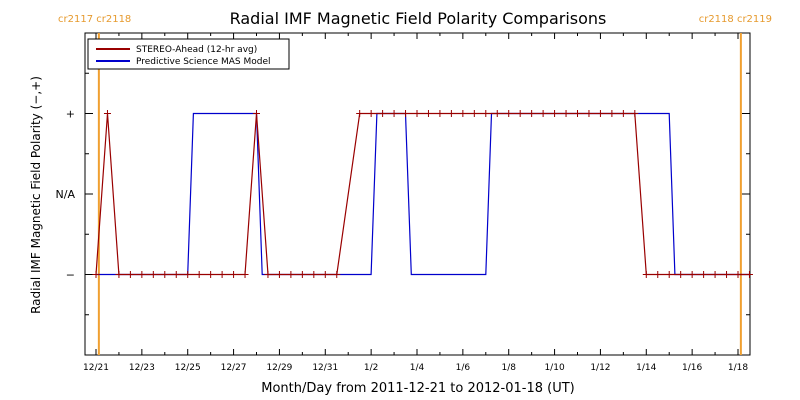  What do you see at coordinates (70, 114) in the screenshot?
I see `y-tick-label: +` at bounding box center [70, 114].